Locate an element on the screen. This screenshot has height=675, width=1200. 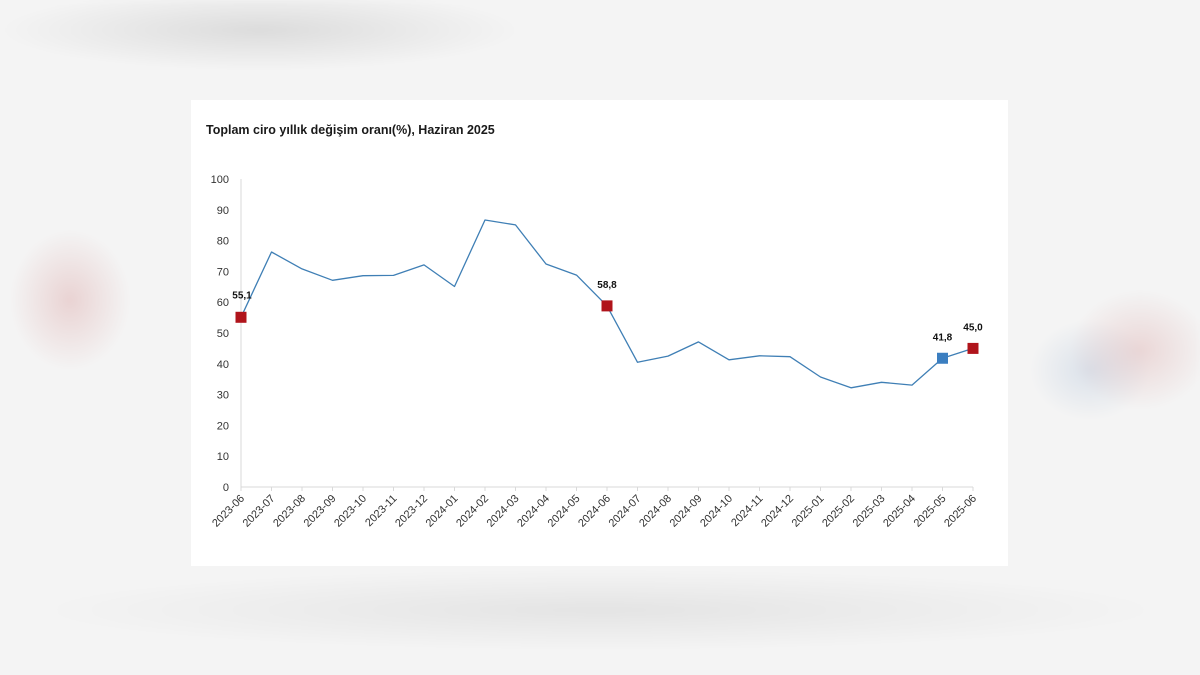
marker-layer is located at coordinates (607, 332).